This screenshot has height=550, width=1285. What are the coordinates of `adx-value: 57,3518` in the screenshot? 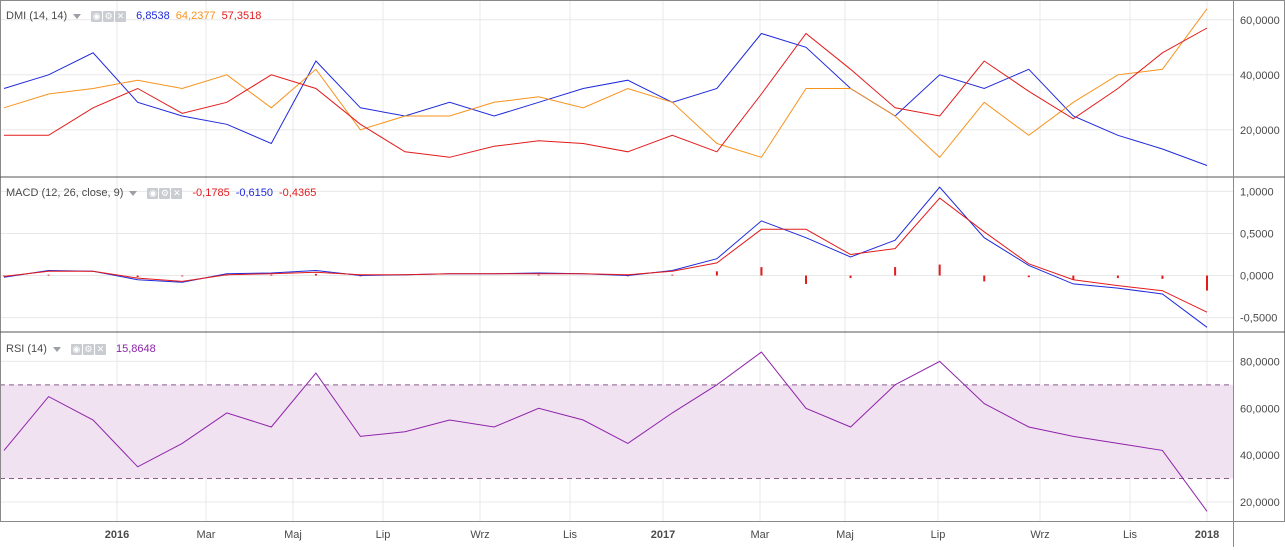 It's located at (241, 16).